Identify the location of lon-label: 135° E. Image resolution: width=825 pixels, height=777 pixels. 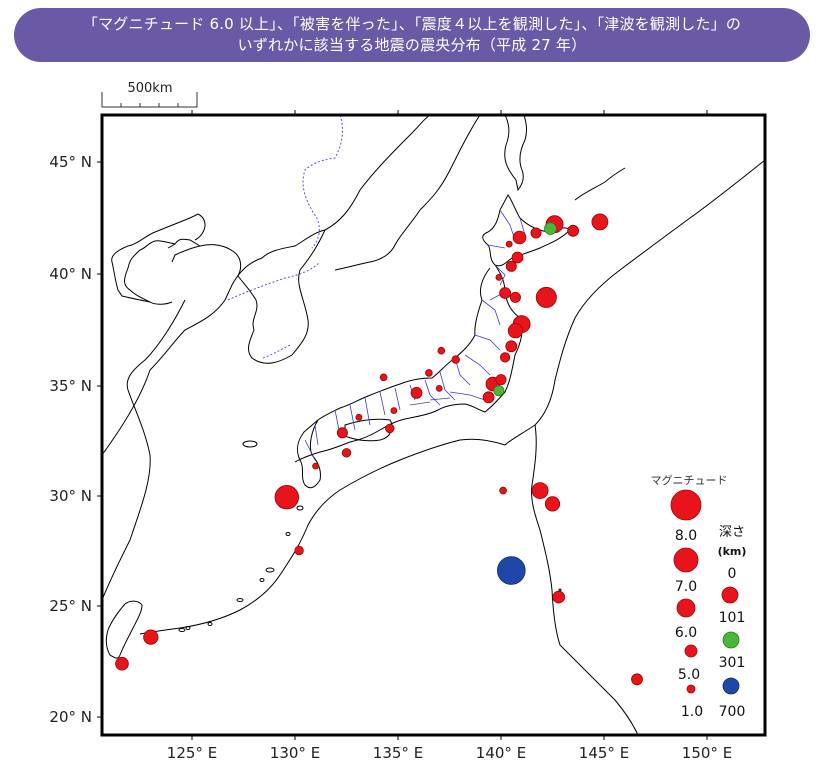
(398, 753).